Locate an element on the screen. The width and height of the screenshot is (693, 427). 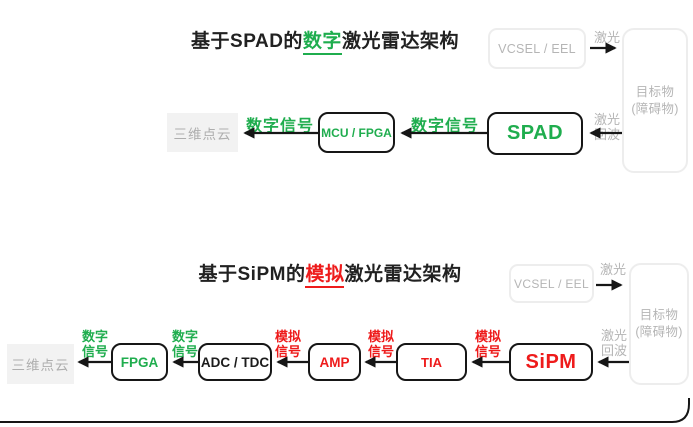
analog1-line2: 信号 is located at coordinates (487, 351).